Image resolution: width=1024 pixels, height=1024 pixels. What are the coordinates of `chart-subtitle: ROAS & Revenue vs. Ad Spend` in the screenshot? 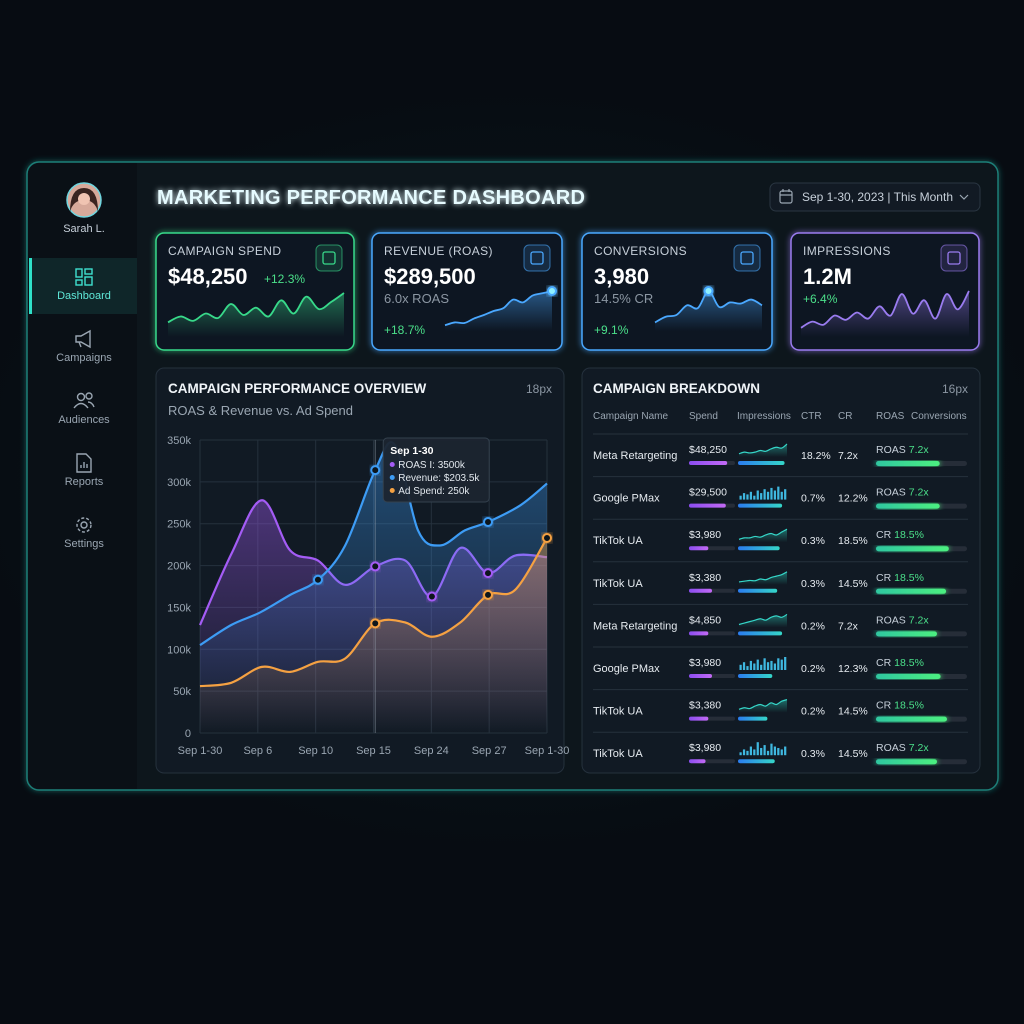 It's located at (260, 410).